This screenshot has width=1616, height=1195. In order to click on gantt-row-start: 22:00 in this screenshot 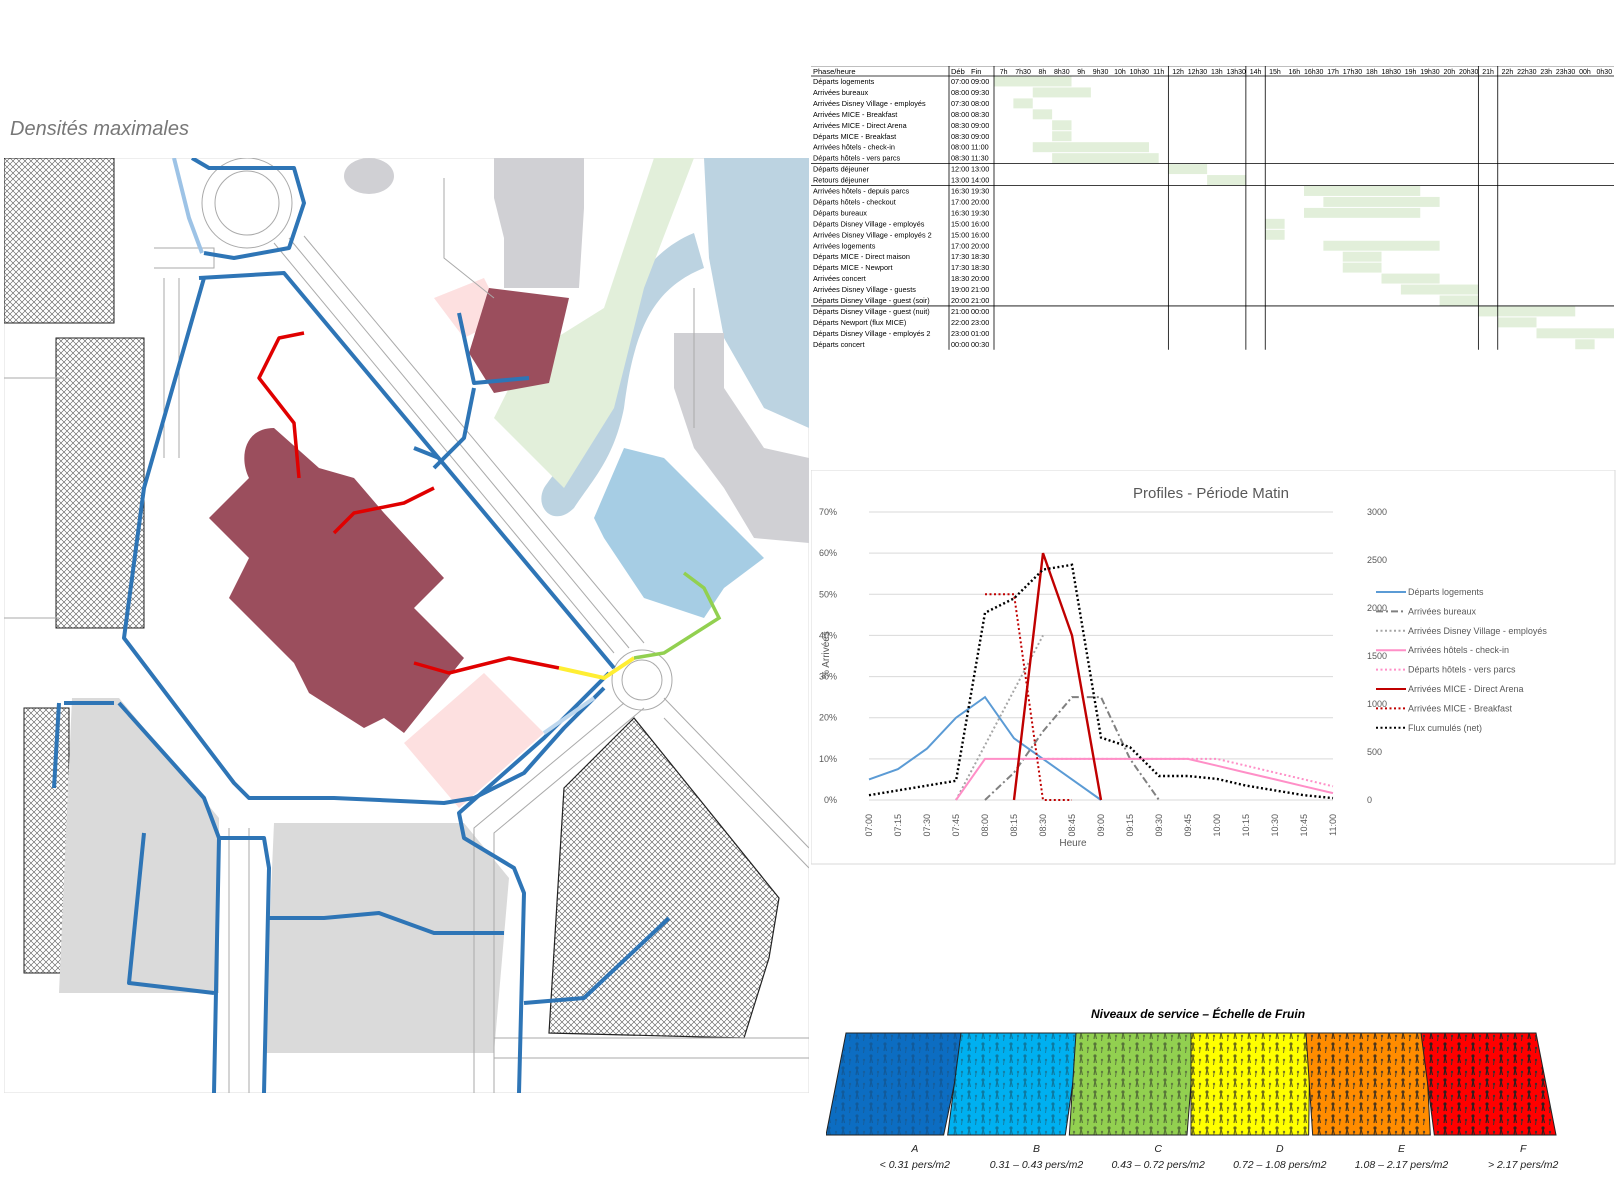, I will do `click(960, 322)`.